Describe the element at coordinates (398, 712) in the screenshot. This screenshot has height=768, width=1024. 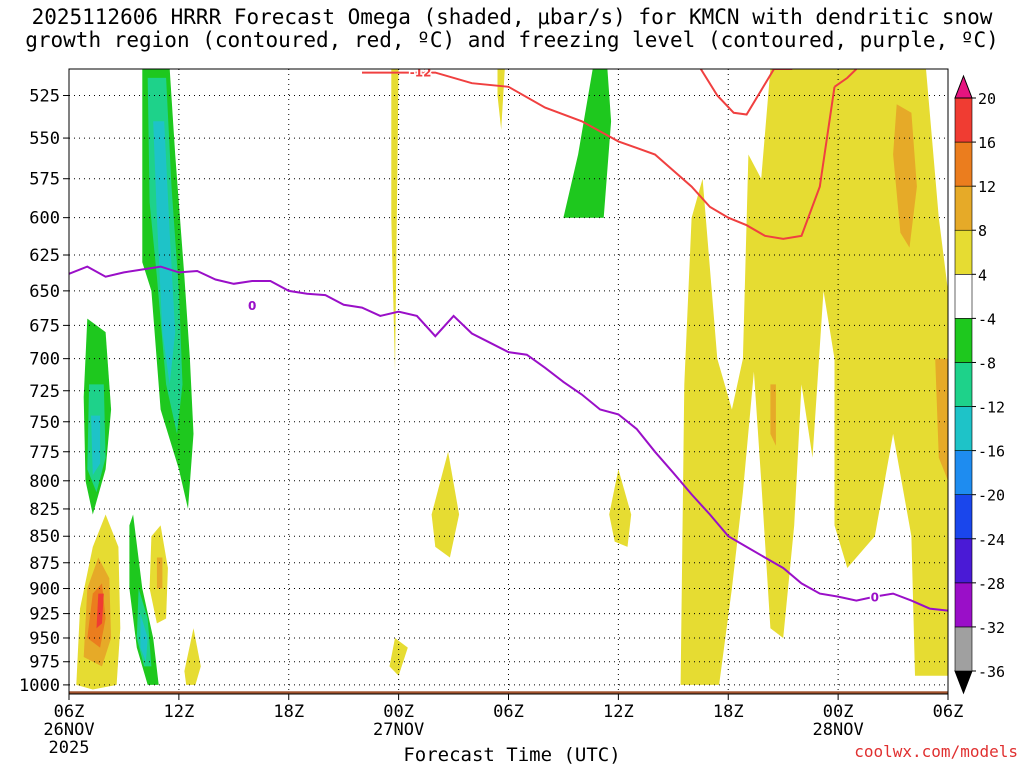
I see `x-tick-label-18: 00Z` at that location.